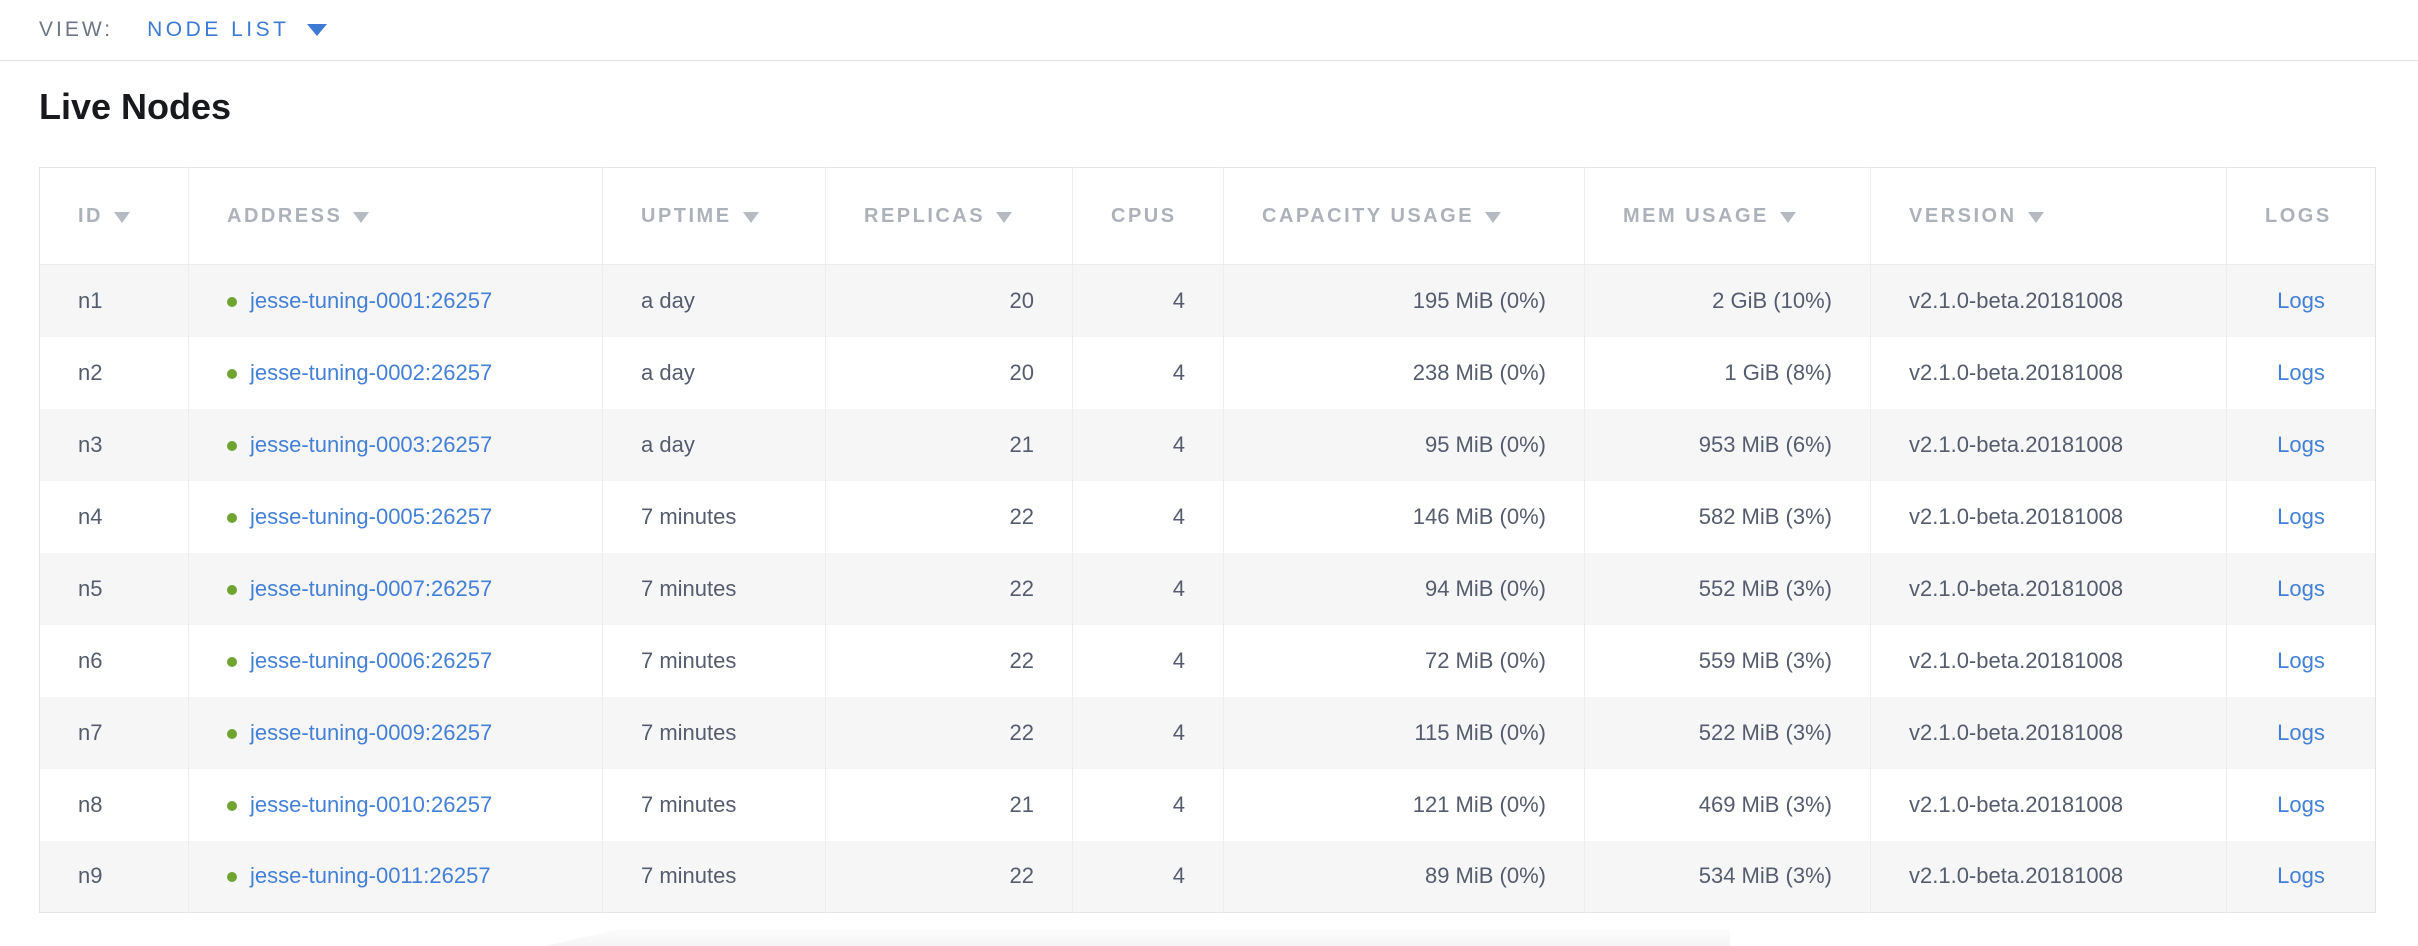 The height and width of the screenshot is (946, 2418). Describe the element at coordinates (2298, 215) in the screenshot. I see `column-header-label: LOGS` at that location.